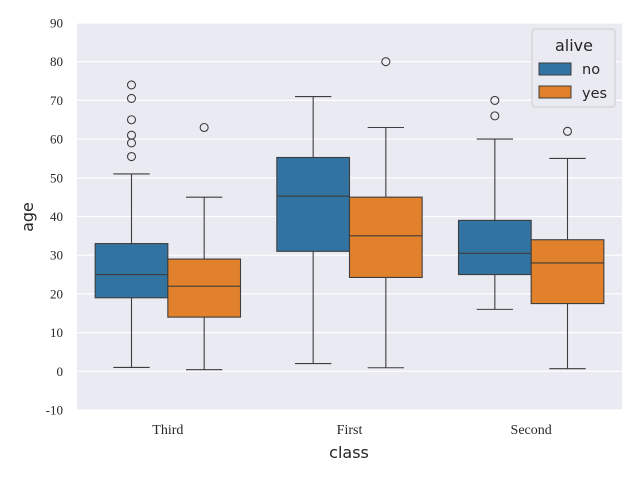  I want to click on legend-swatch-yes, so click(555, 92).